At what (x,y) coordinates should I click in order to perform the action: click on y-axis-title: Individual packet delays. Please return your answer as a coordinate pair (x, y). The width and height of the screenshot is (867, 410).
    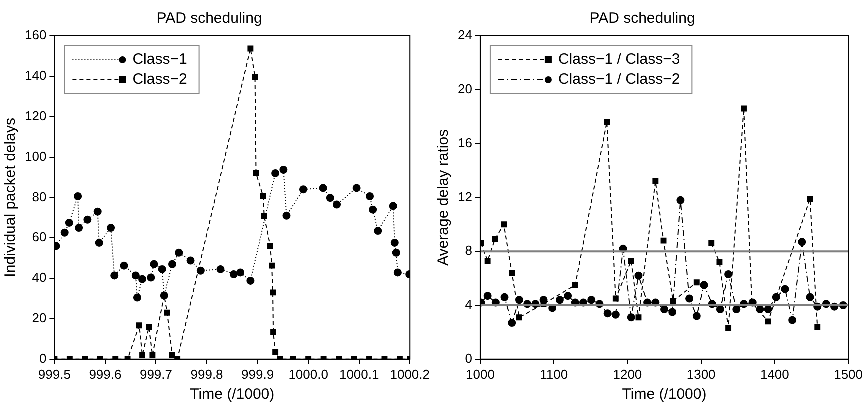
    Looking at the image, I should click on (11, 198).